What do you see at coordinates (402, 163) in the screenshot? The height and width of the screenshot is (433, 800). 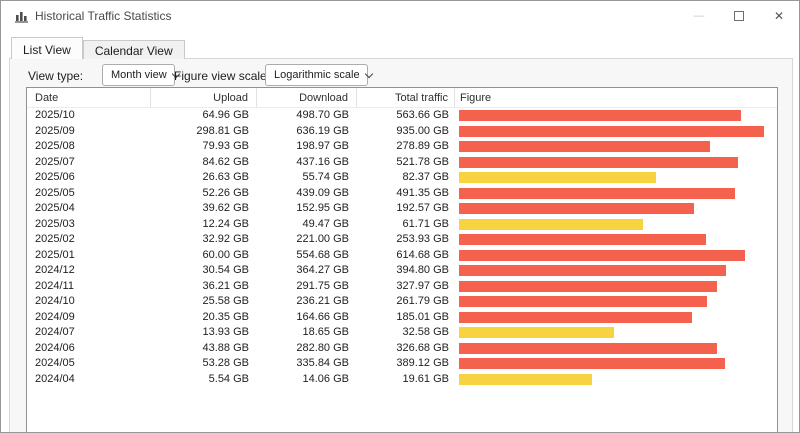 I see `table-row: 2025/07 84.62 GB 437.16 GB 521.78 GB` at bounding box center [402, 163].